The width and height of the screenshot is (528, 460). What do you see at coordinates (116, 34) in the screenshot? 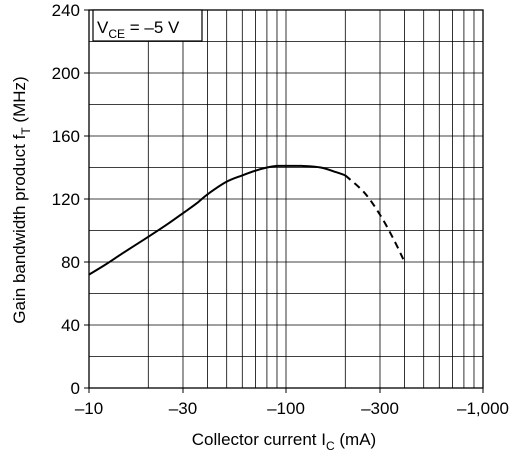
I see `annotation-subscript: CE` at bounding box center [116, 34].